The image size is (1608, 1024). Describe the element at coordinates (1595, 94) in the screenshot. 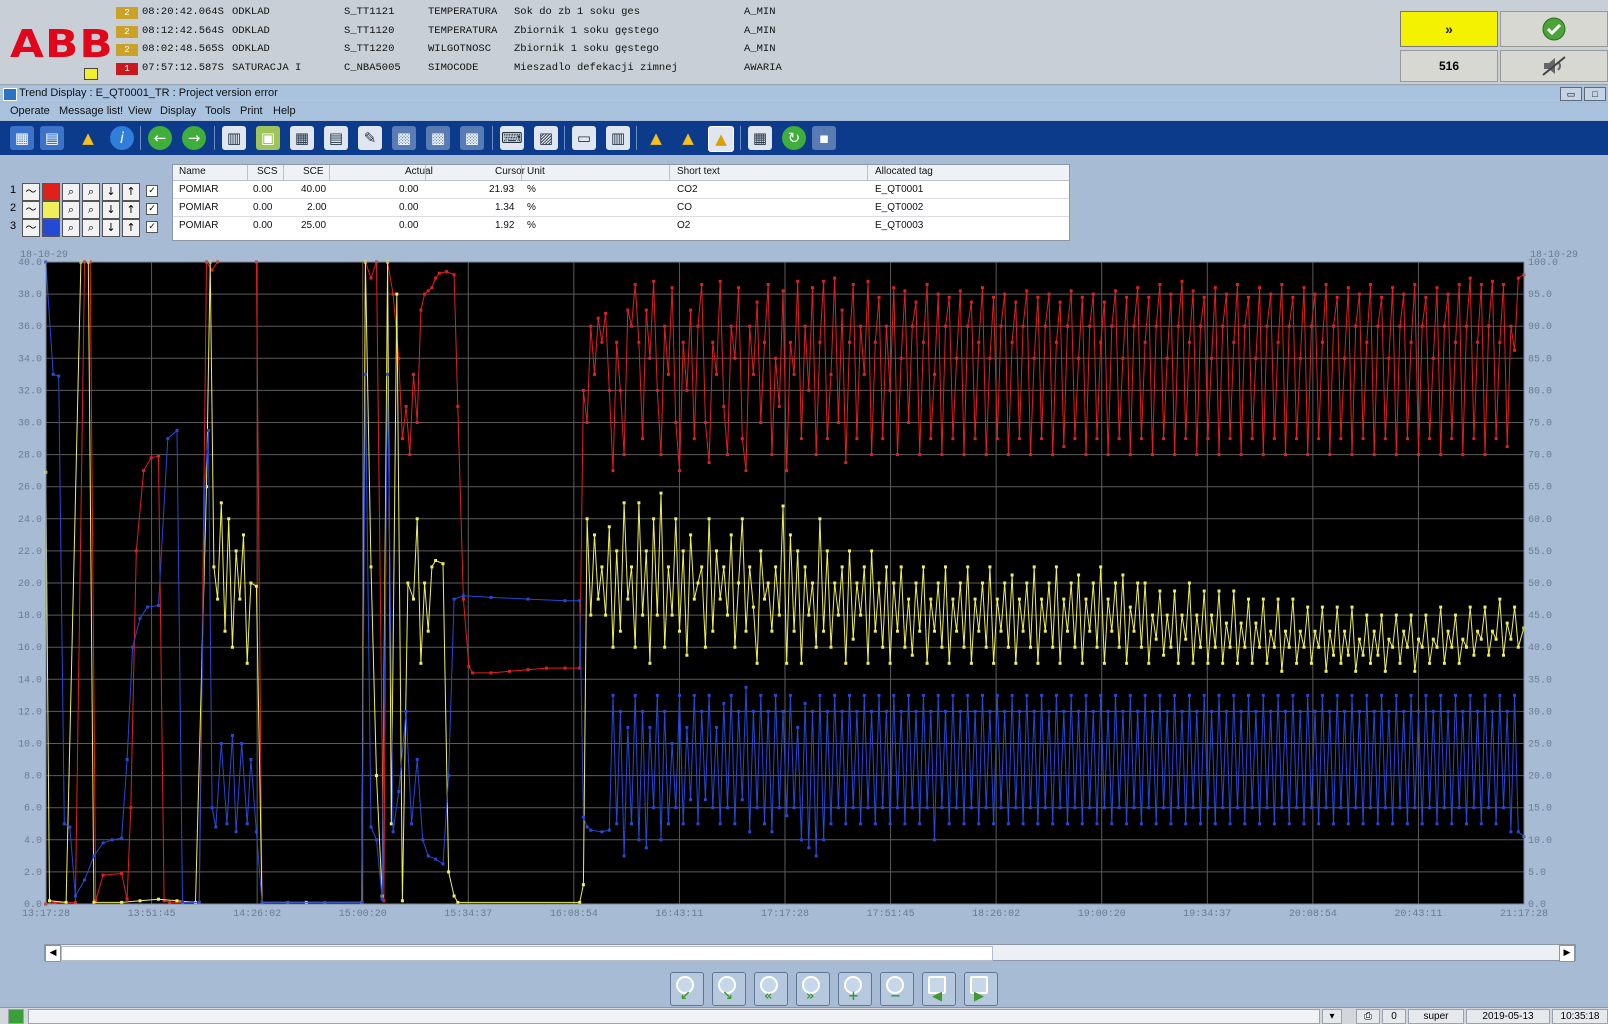

I see `restore-button: □` at that location.